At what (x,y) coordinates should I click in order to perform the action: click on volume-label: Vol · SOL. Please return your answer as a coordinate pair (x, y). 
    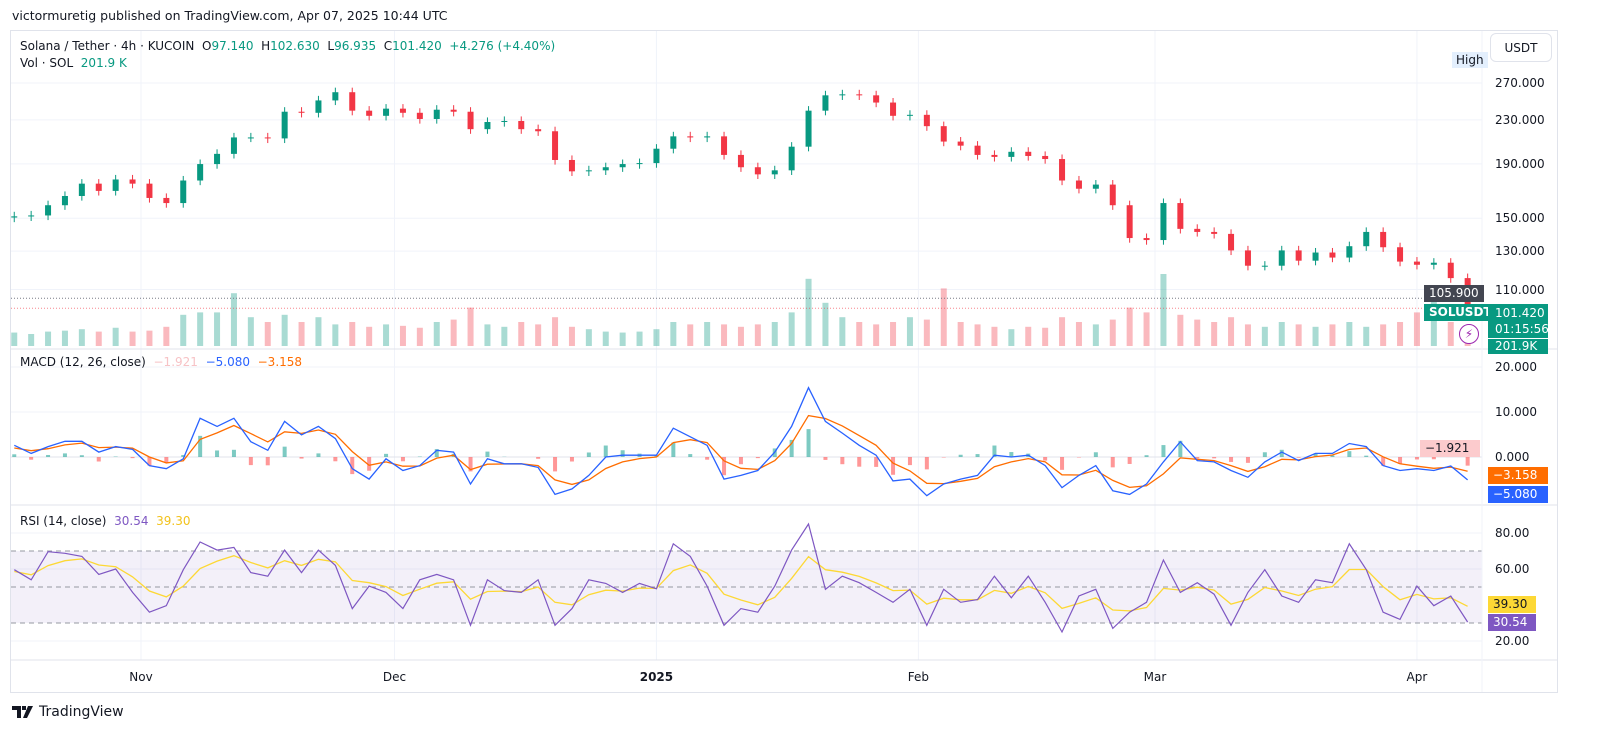
    Looking at the image, I should click on (47, 63).